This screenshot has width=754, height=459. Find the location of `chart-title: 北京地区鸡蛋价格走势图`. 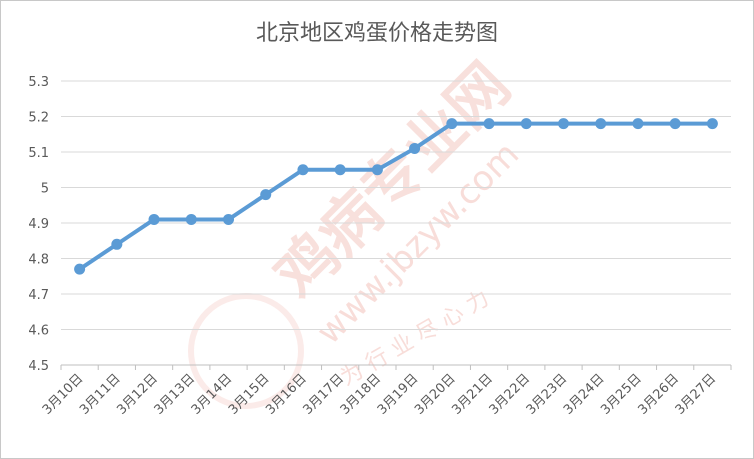

chart-title: 北京地区鸡蛋价格走势图 is located at coordinates (376, 33).